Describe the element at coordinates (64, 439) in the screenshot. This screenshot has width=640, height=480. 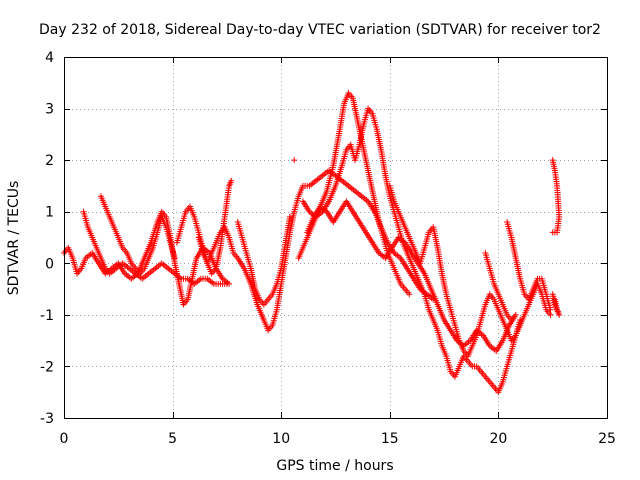
I see `x-tick-label: 0` at that location.